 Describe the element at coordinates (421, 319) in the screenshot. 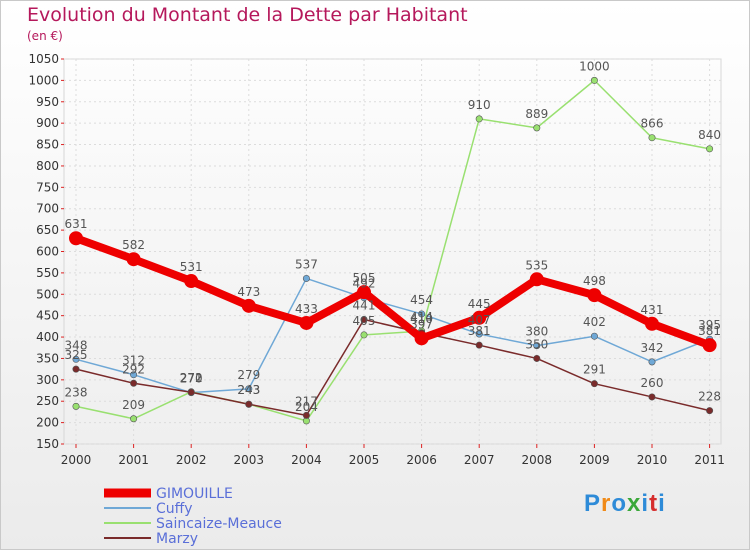

I see `data-label: 410` at that location.